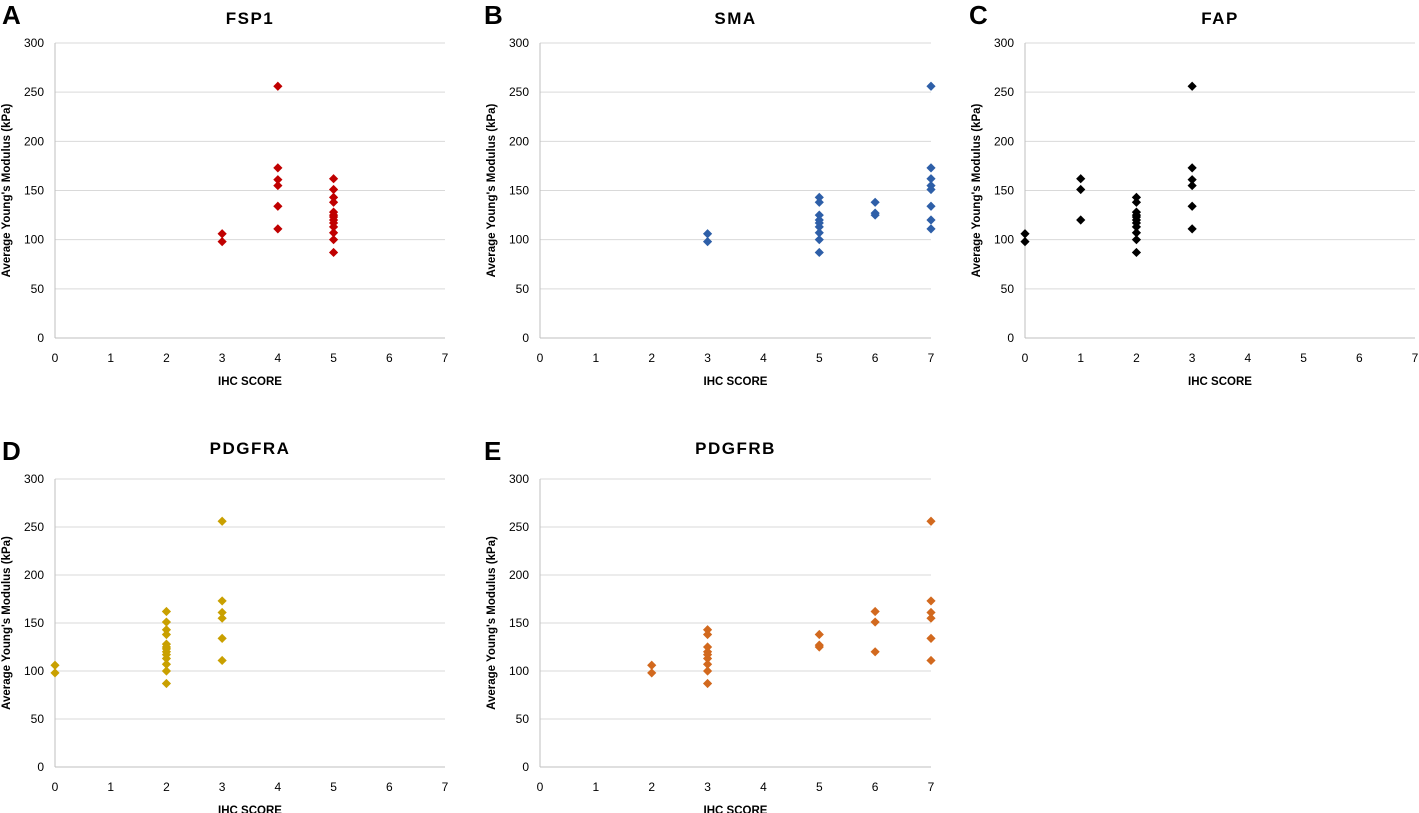 Image resolution: width=1419 pixels, height=813 pixels. What do you see at coordinates (1004, 141) in the screenshot?
I see `y-tick-label: 200` at bounding box center [1004, 141].